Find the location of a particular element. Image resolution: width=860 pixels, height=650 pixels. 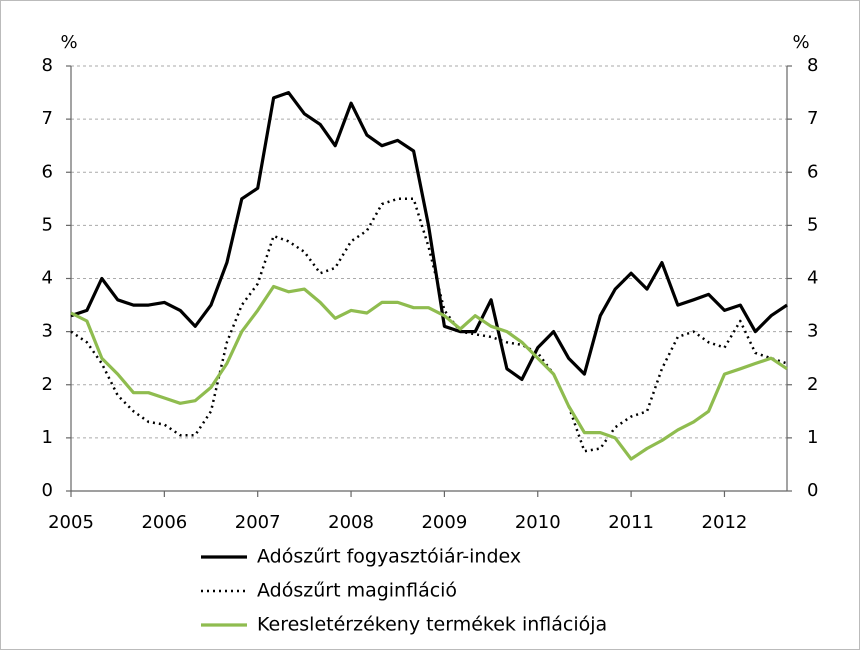

x-tick-label: 2006 is located at coordinates (164, 522).